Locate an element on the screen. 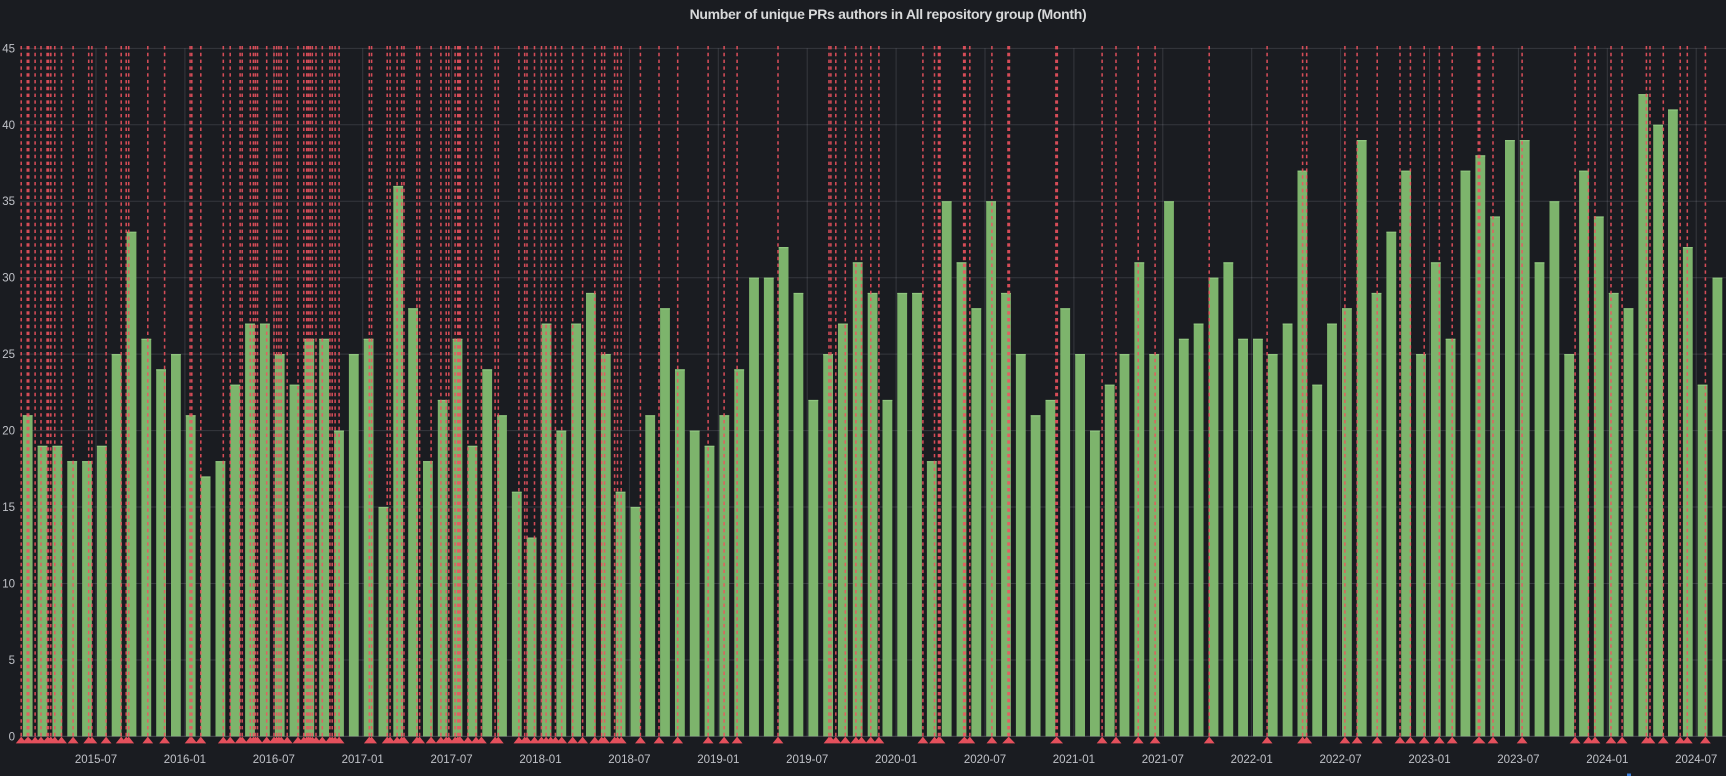 Image resolution: width=1726 pixels, height=776 pixels. svg-text: 10 is located at coordinates (8, 585).